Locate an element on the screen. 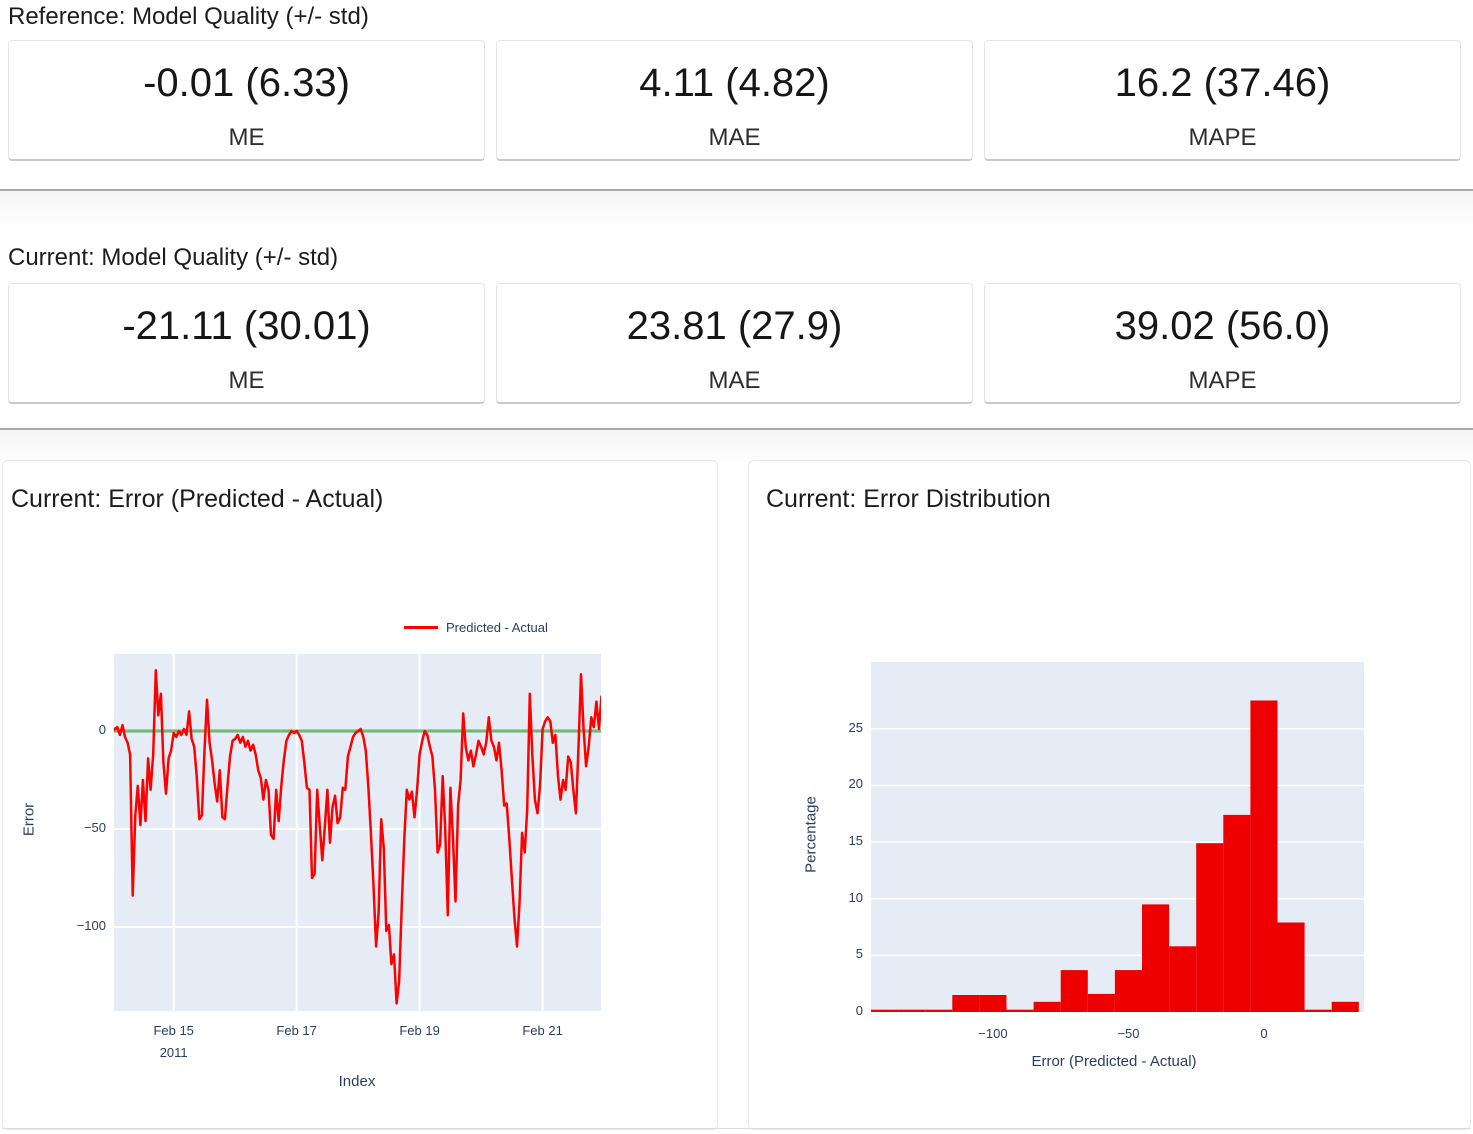 This screenshot has height=1134, width=1473. histogram-bars is located at coordinates (1115, 856).